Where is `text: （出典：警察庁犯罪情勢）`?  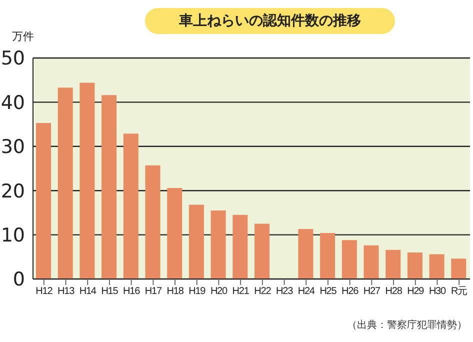
text: （出典：警察庁犯罪情勢） is located at coordinates (407, 325).